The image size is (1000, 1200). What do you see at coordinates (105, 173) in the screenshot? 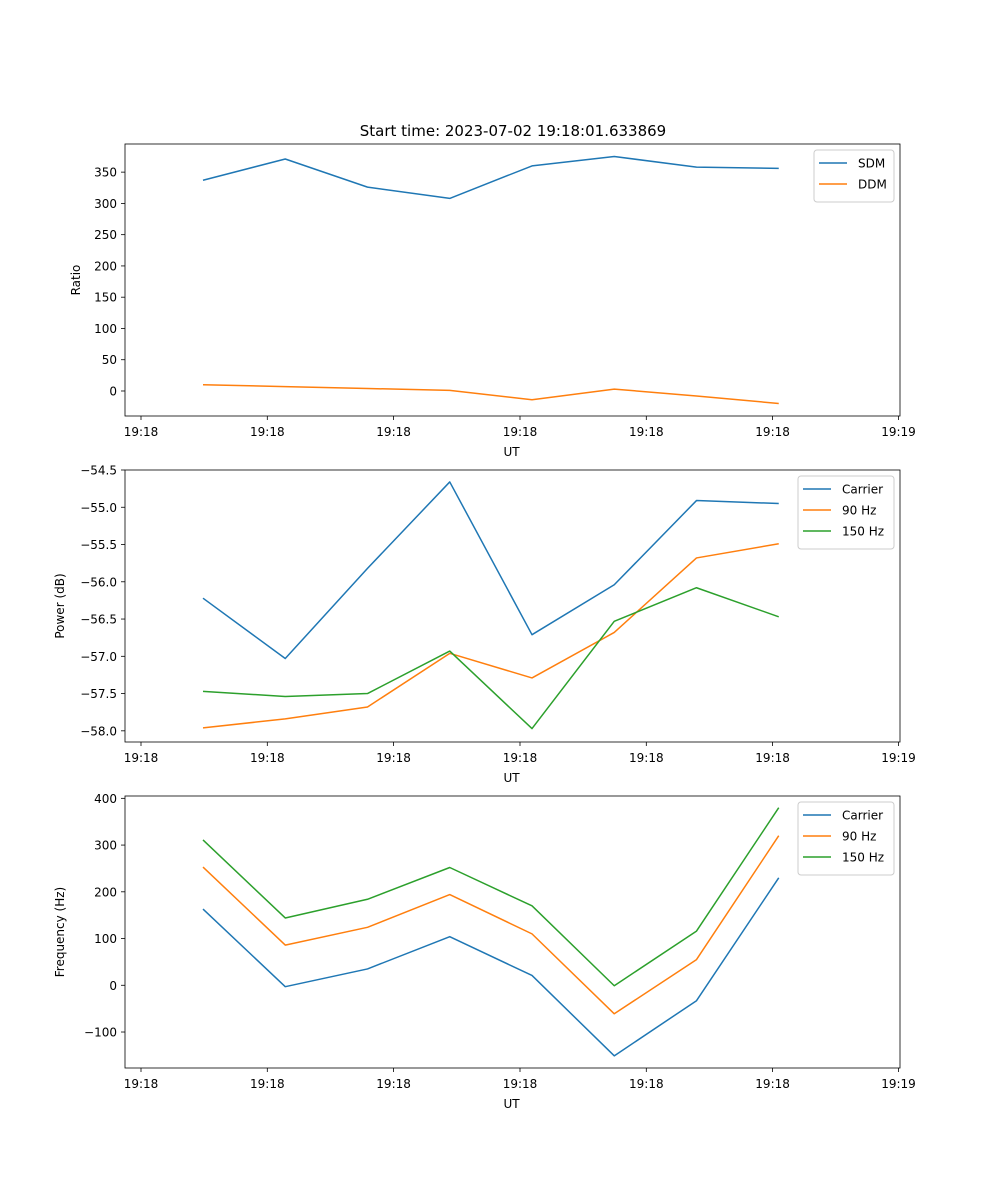
I see `y-tick-label: 350` at bounding box center [105, 173].